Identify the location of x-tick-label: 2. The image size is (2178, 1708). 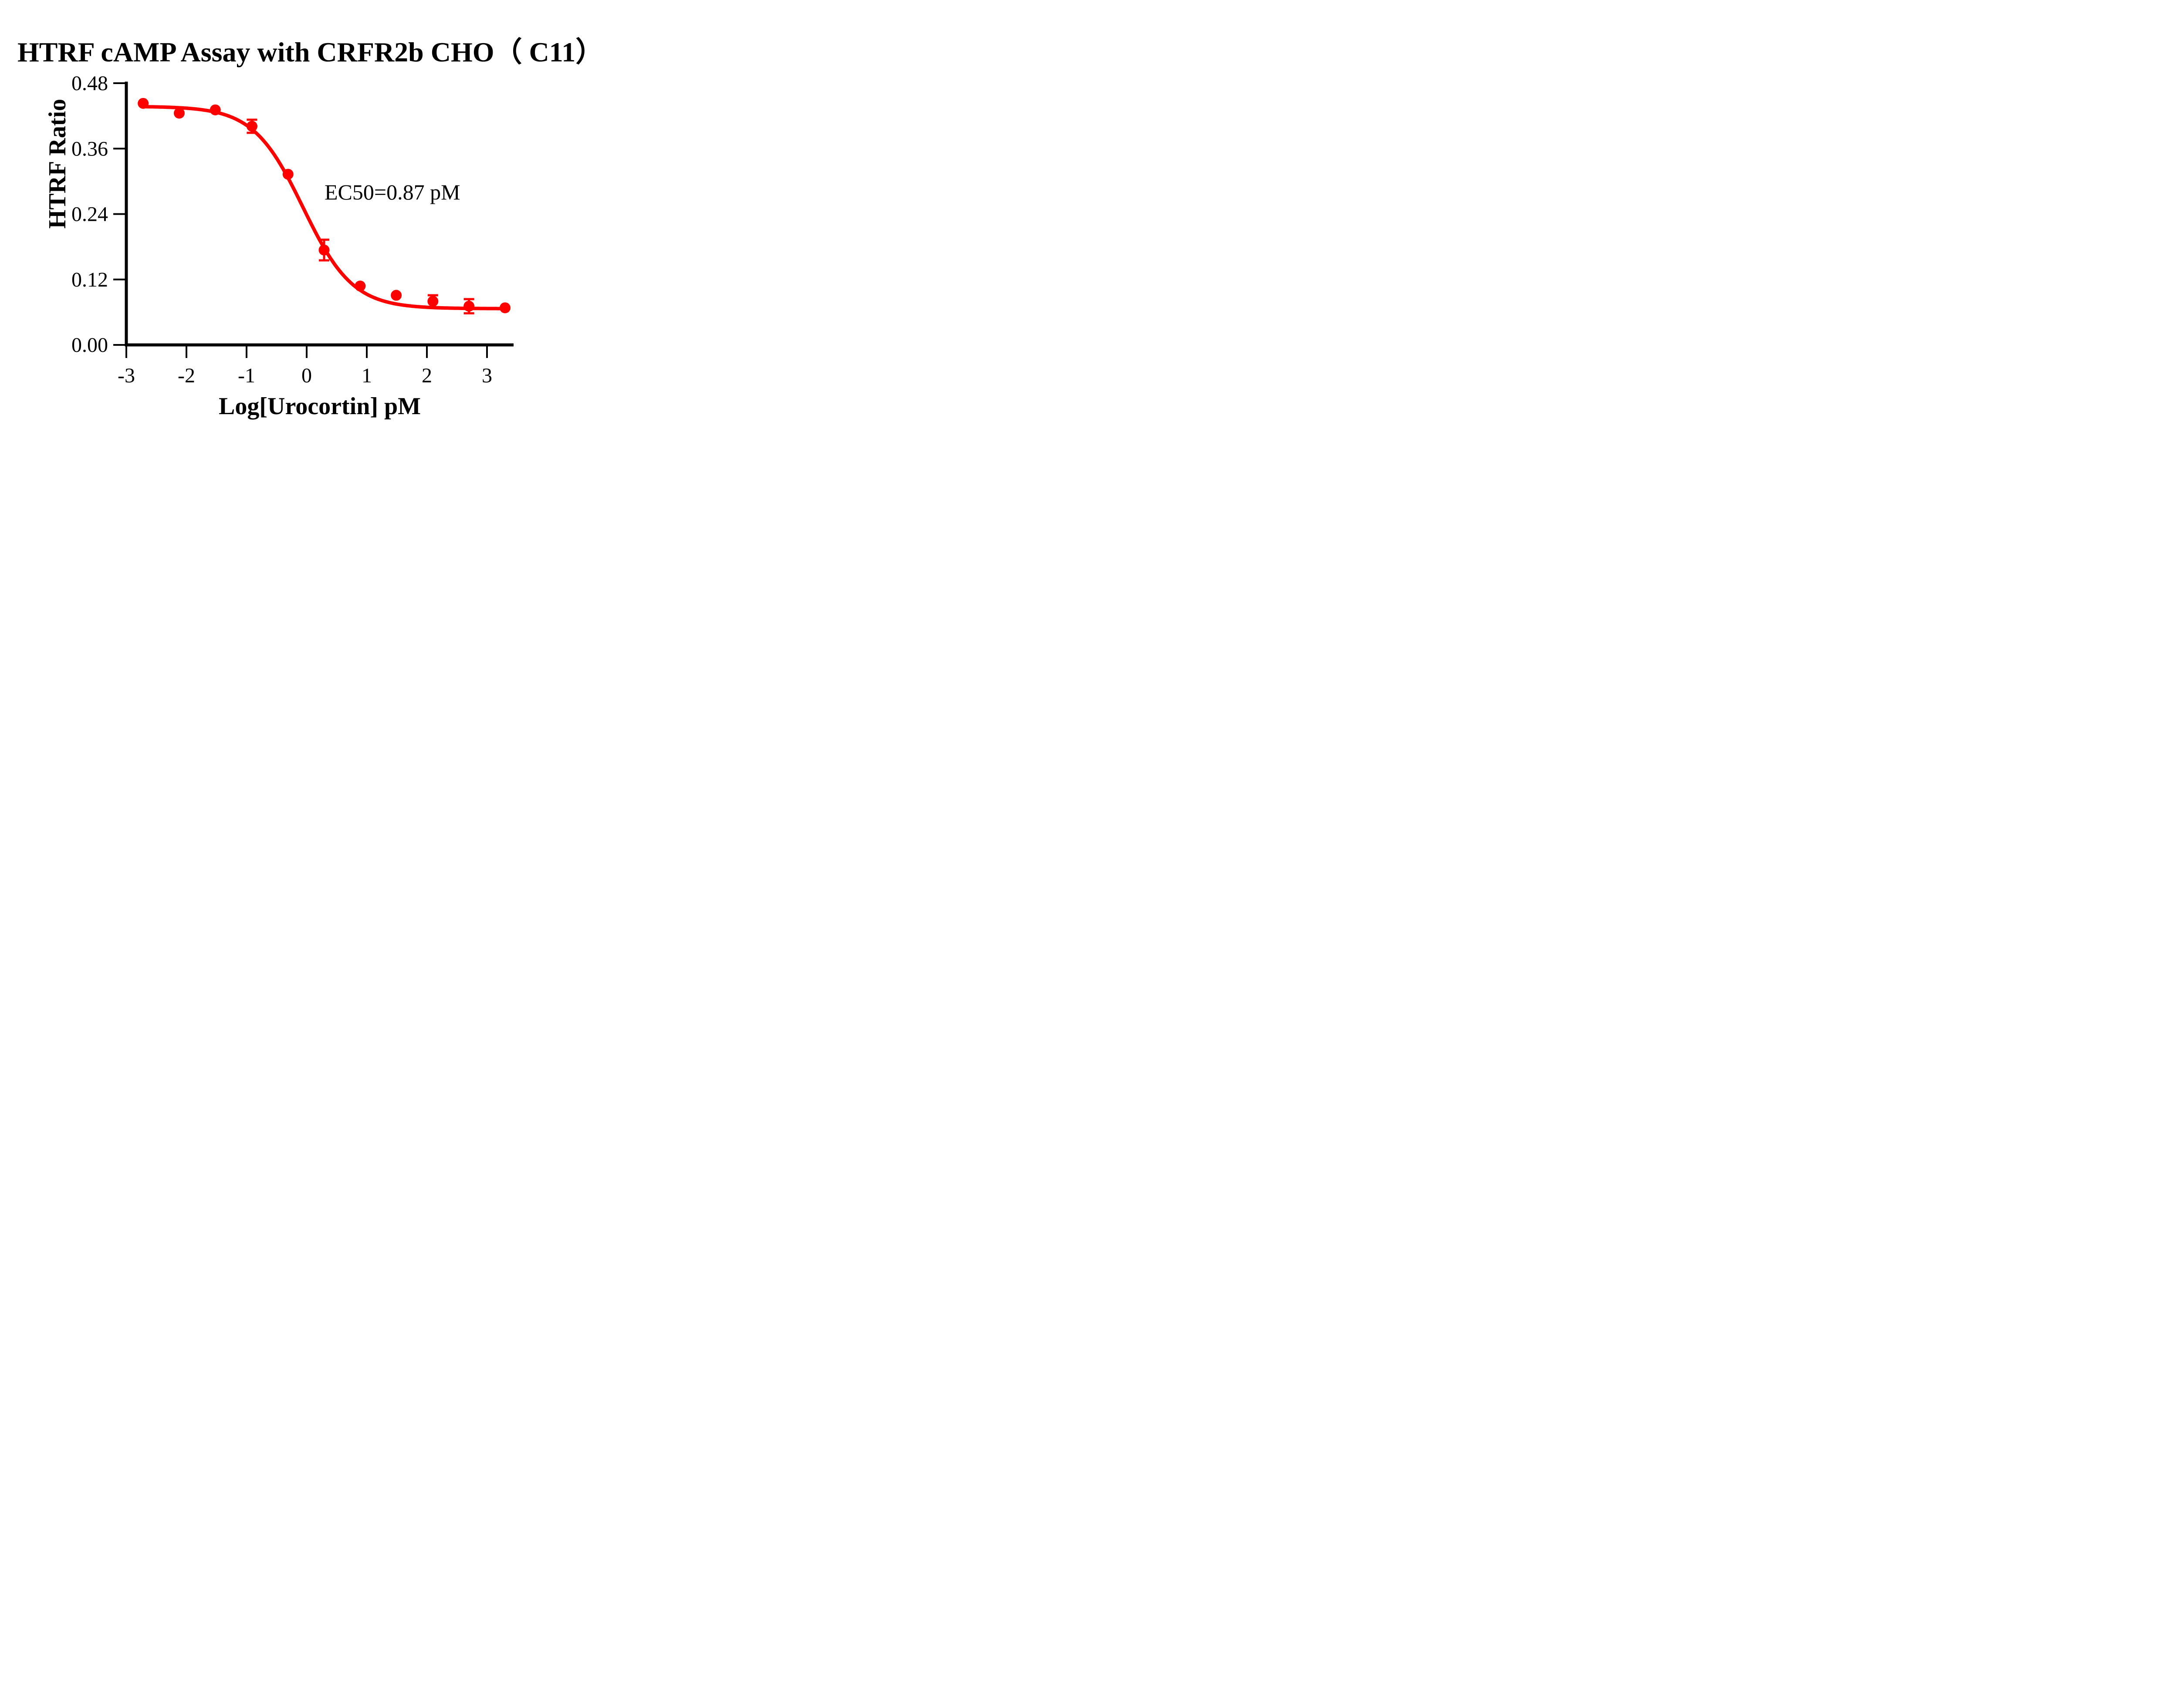
(427, 375).